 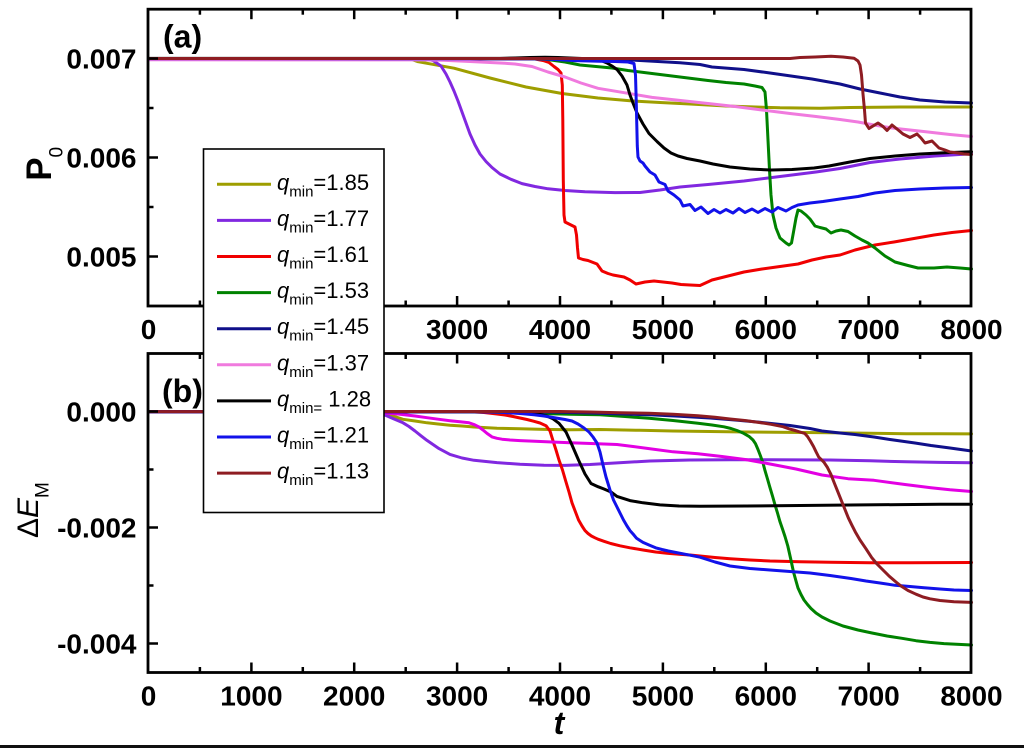 What do you see at coordinates (101, 412) in the screenshot?
I see `svg-text: 0.000` at bounding box center [101, 412].